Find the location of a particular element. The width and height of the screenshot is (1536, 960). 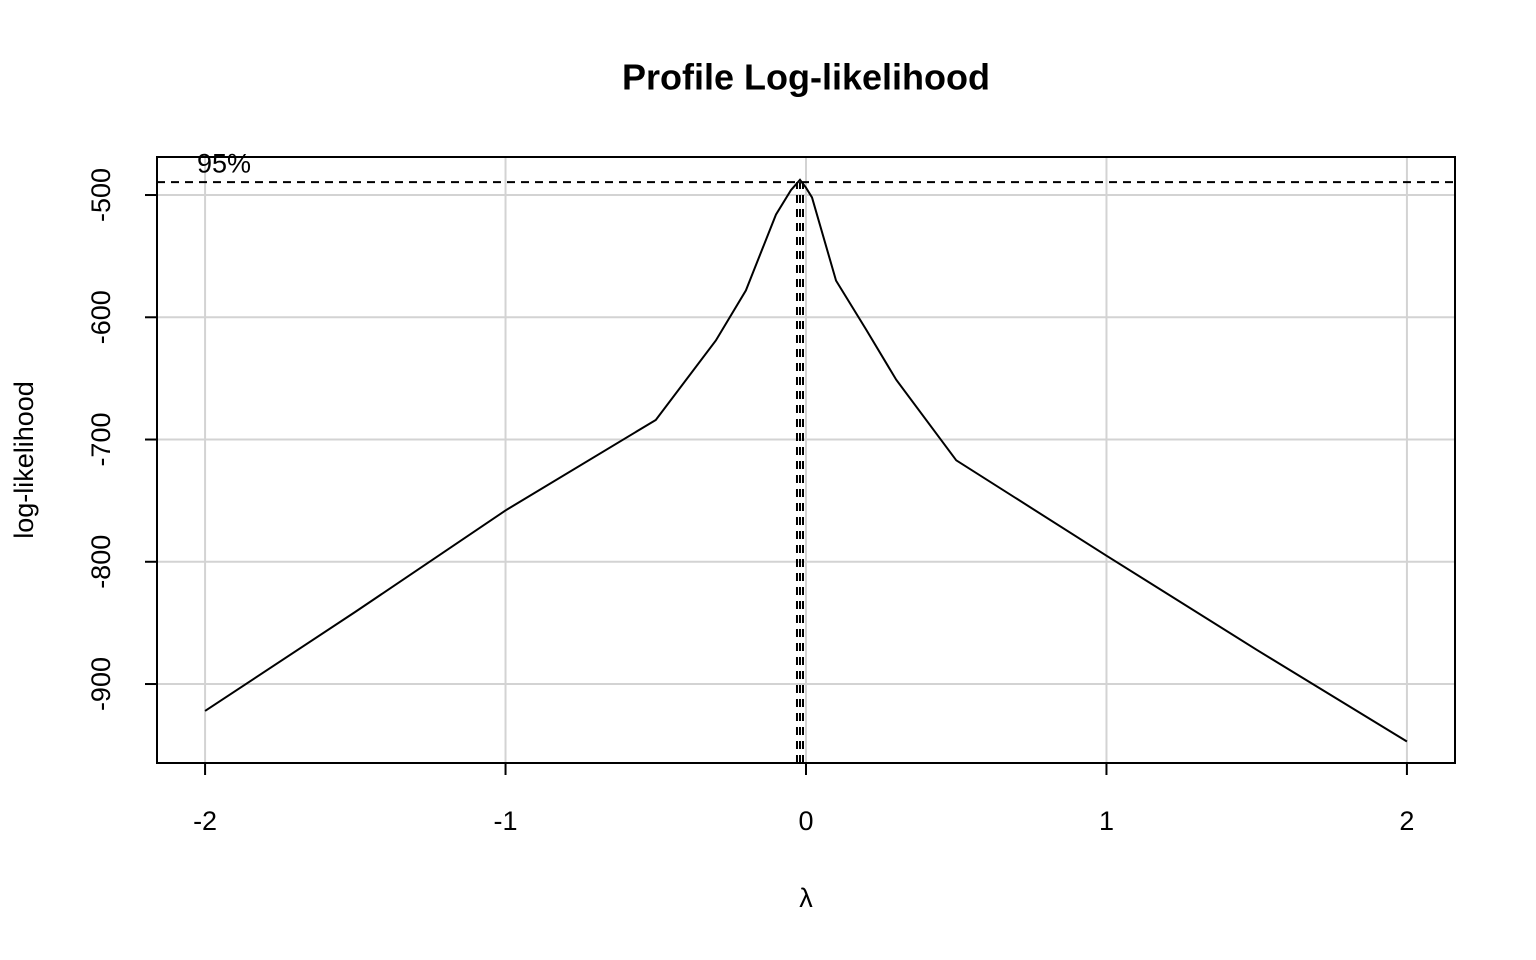

reference-label: 95% is located at coordinates (224, 163).